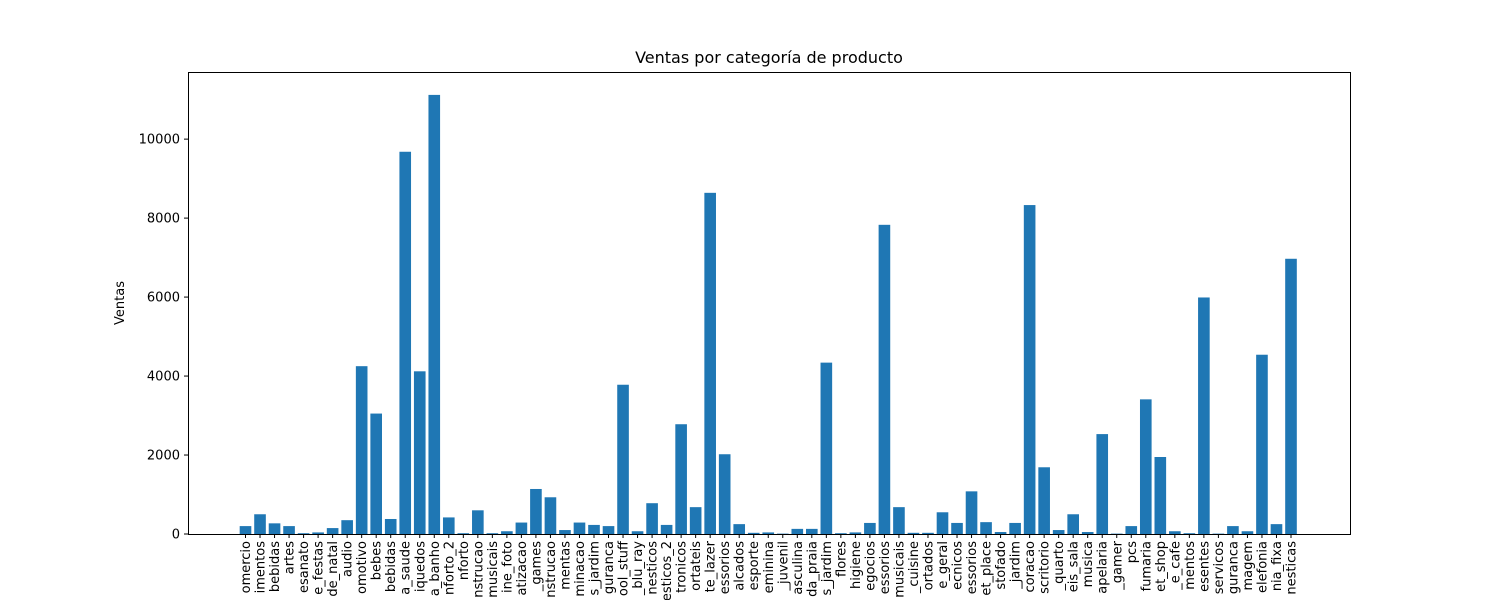  What do you see at coordinates (754, 565) in the screenshot?
I see `x-tick-label: esporte` at bounding box center [754, 565].